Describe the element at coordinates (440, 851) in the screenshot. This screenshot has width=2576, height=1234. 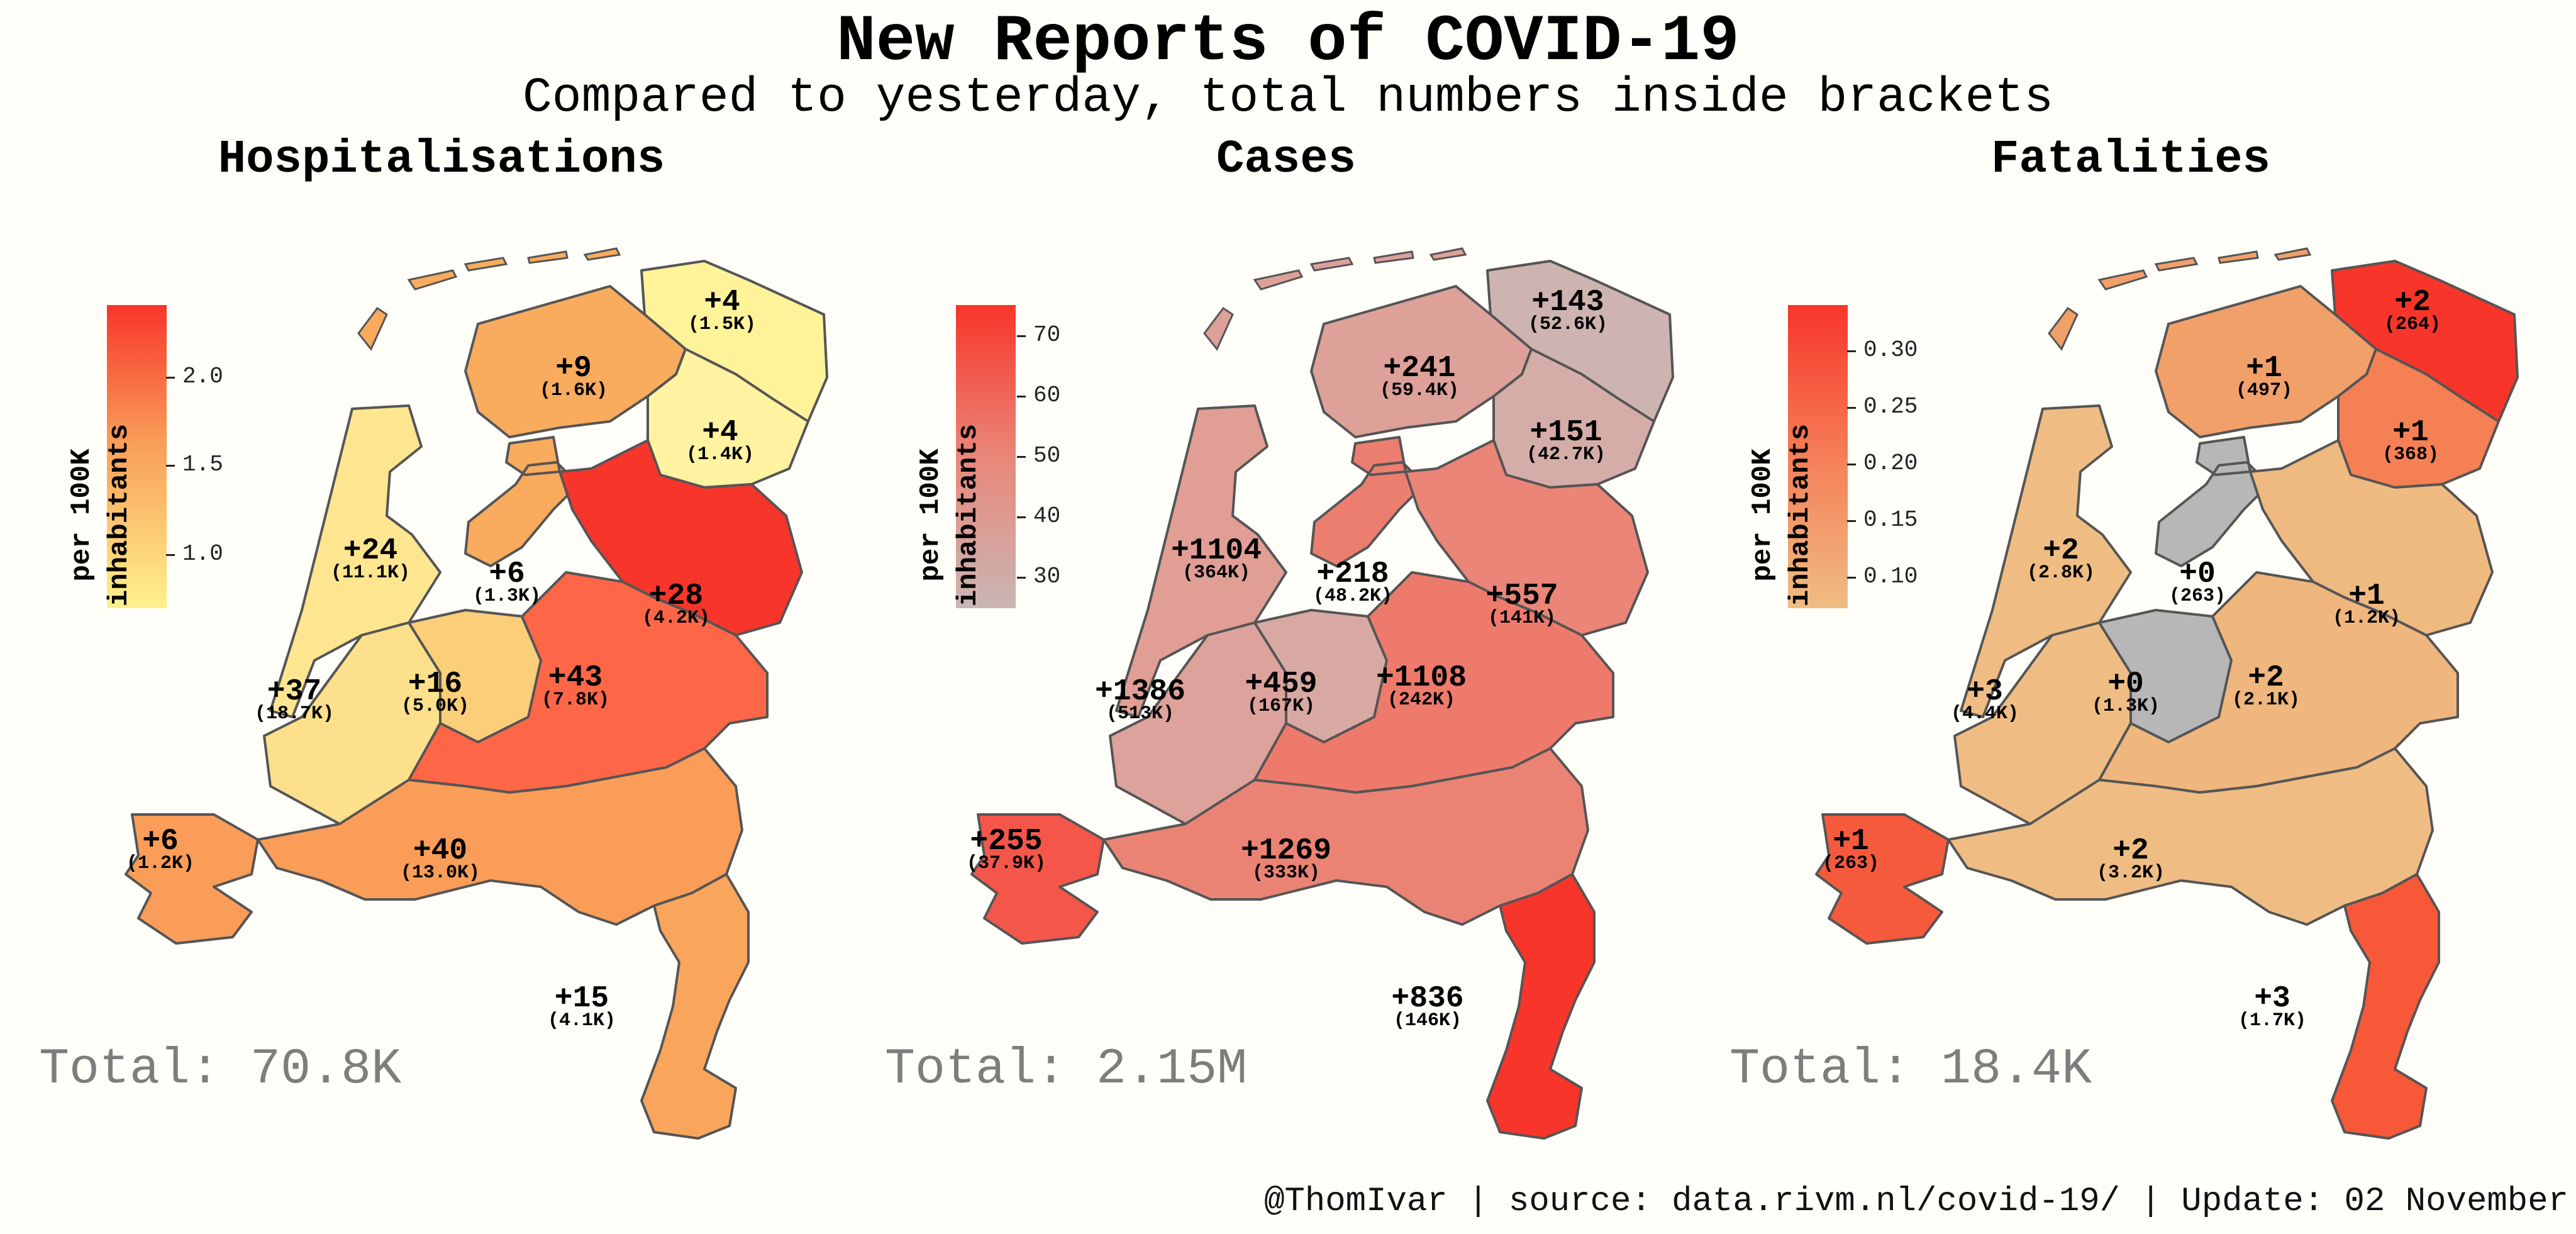
I see `region-new-label-noord-brabant: +40` at that location.